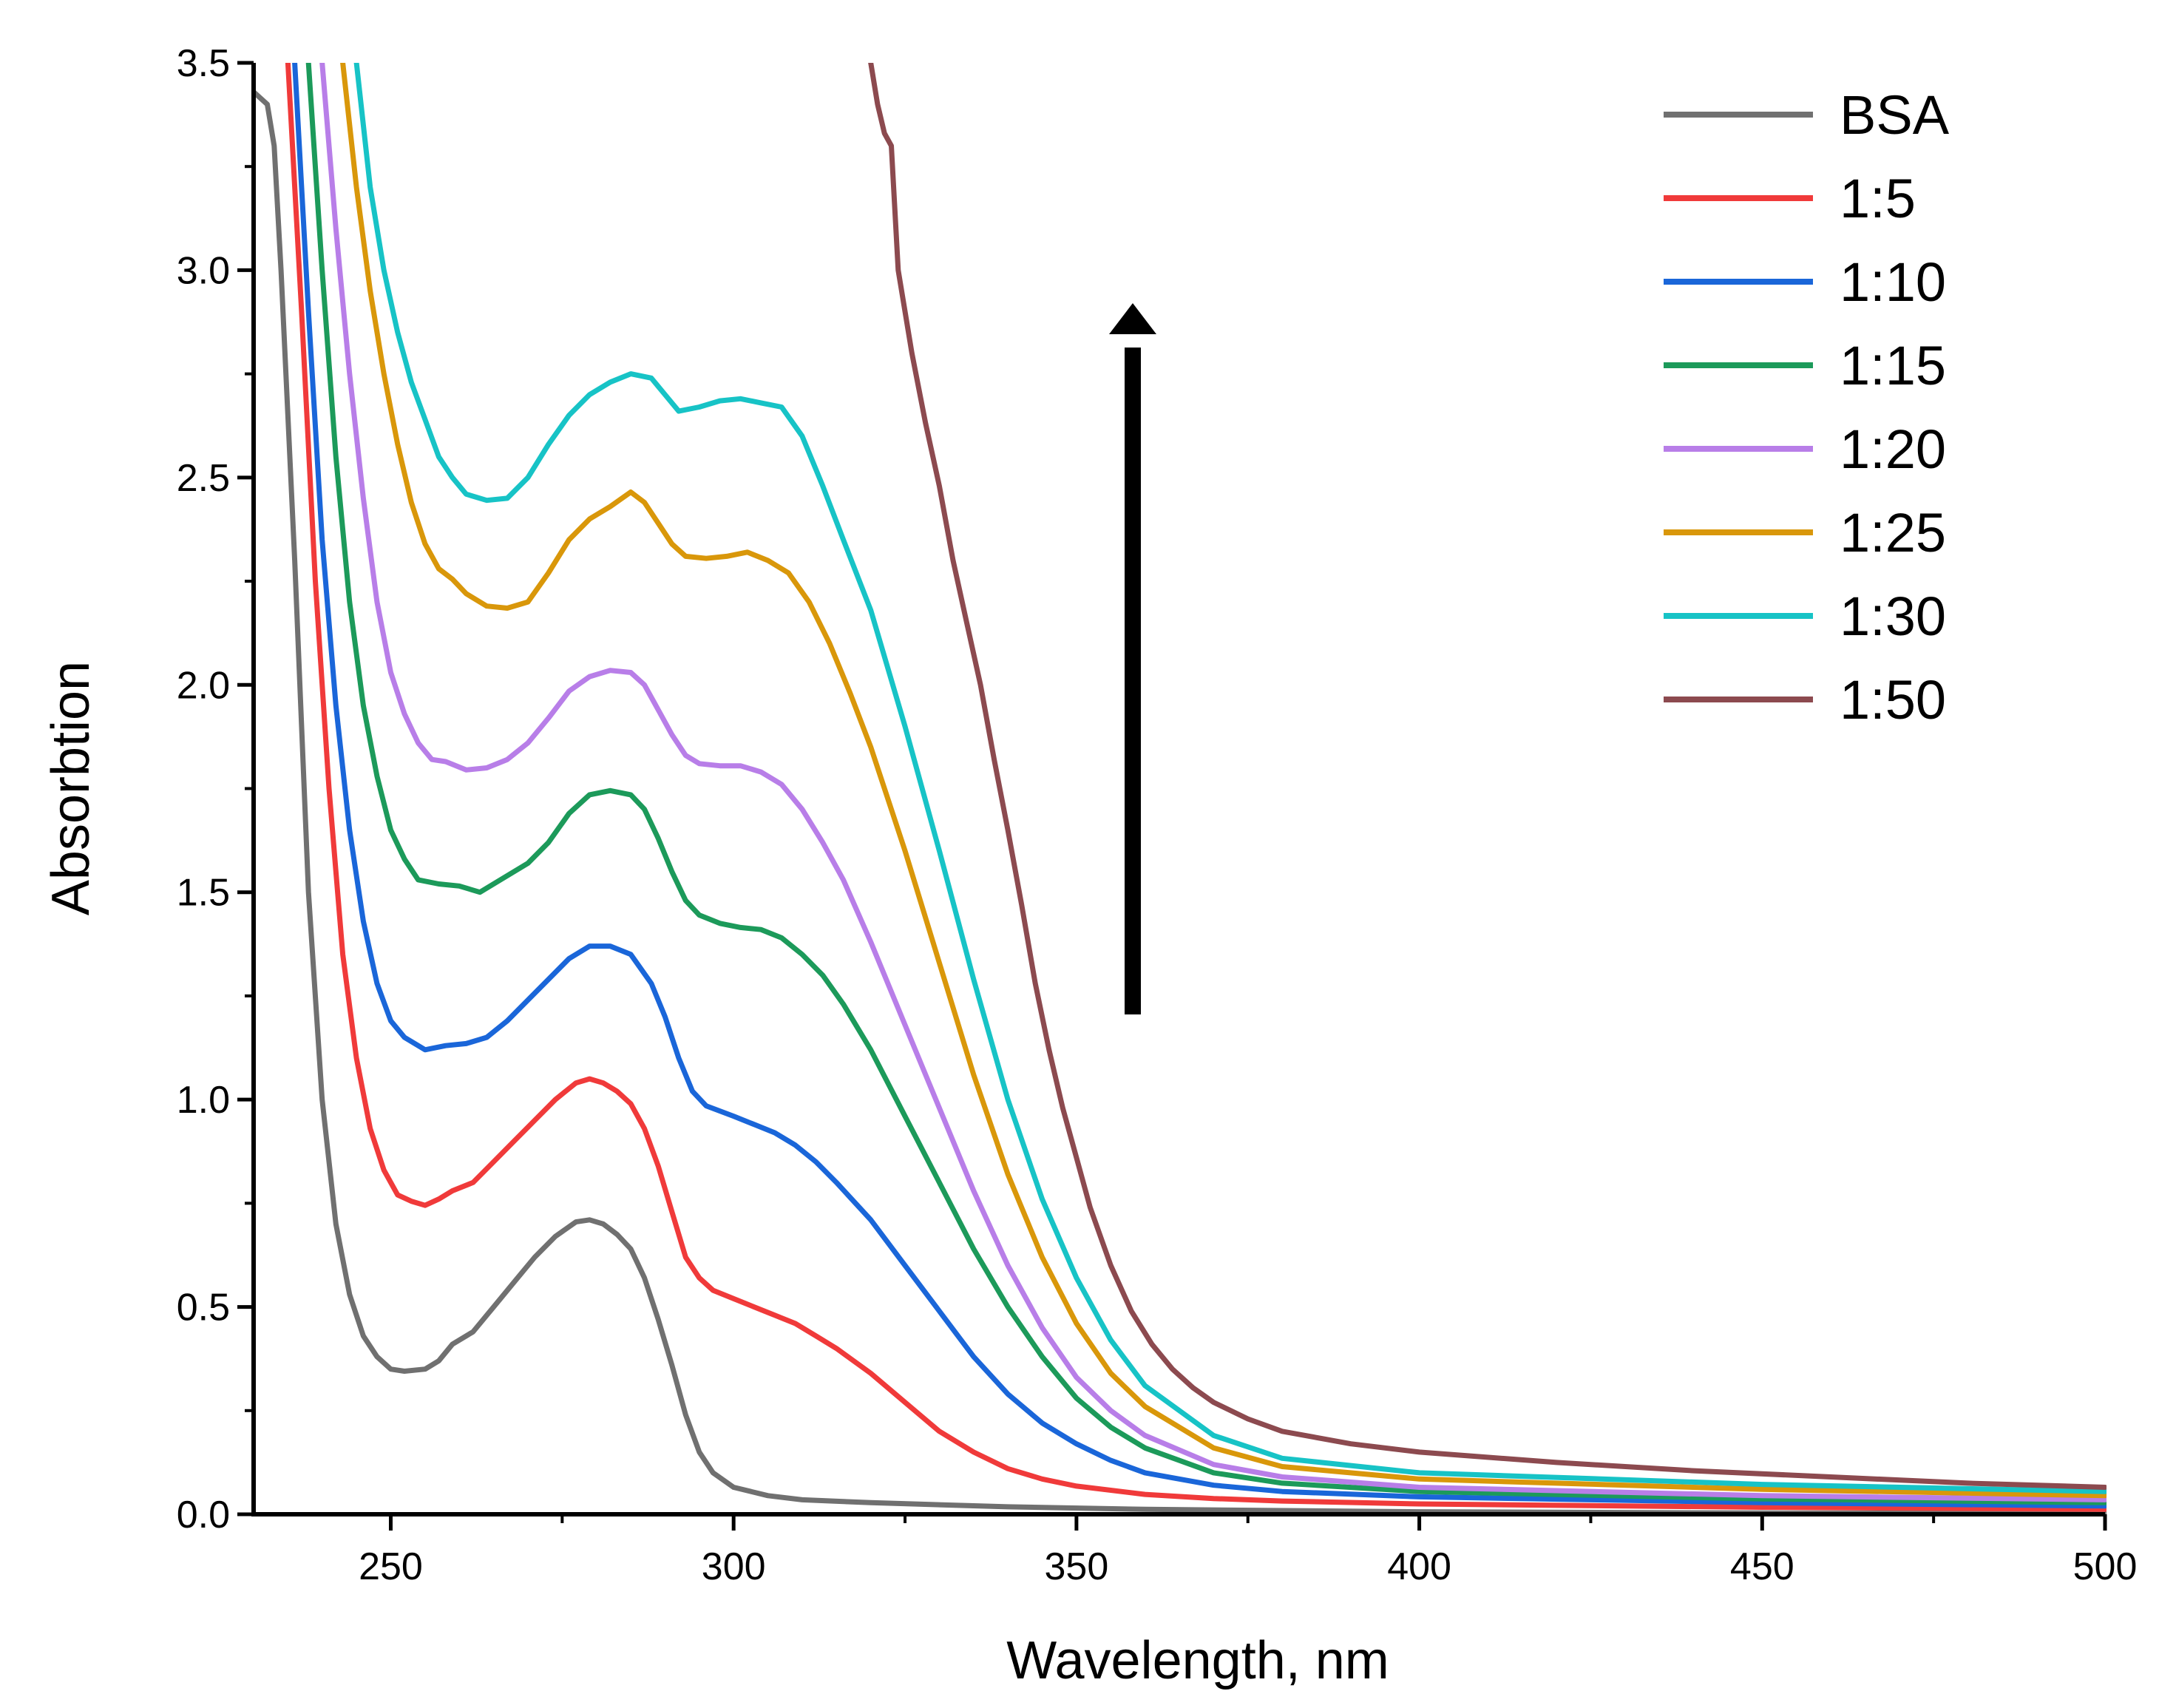 This screenshot has width=2159, height=1708. What do you see at coordinates (1132, 658) in the screenshot?
I see `trend-arrow` at bounding box center [1132, 658].